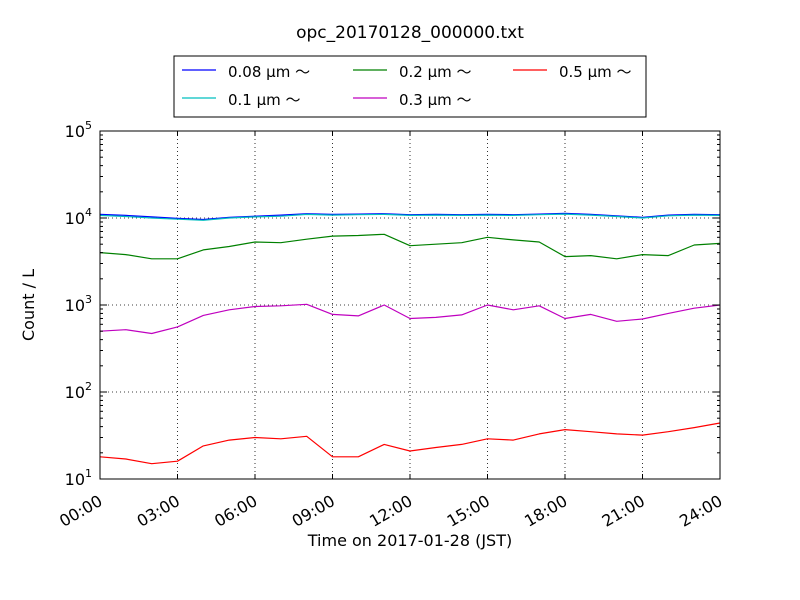  I want to click on legend-label: 0.3 μm ～, so click(435, 100).